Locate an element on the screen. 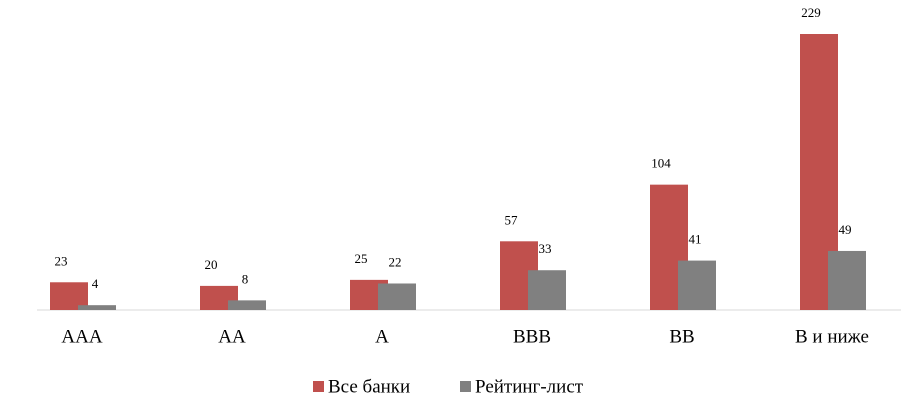  legend-label: Рейтинг-лист is located at coordinates (529, 386).